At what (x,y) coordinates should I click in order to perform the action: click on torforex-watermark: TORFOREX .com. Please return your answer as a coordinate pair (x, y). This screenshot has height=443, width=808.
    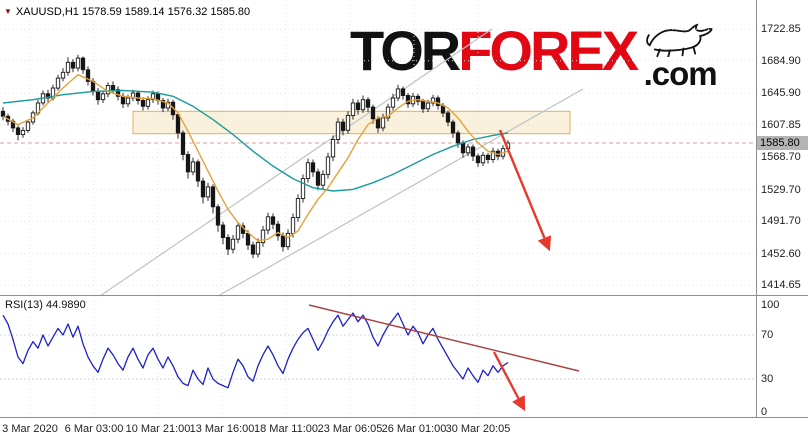
    Looking at the image, I should click on (535, 55).